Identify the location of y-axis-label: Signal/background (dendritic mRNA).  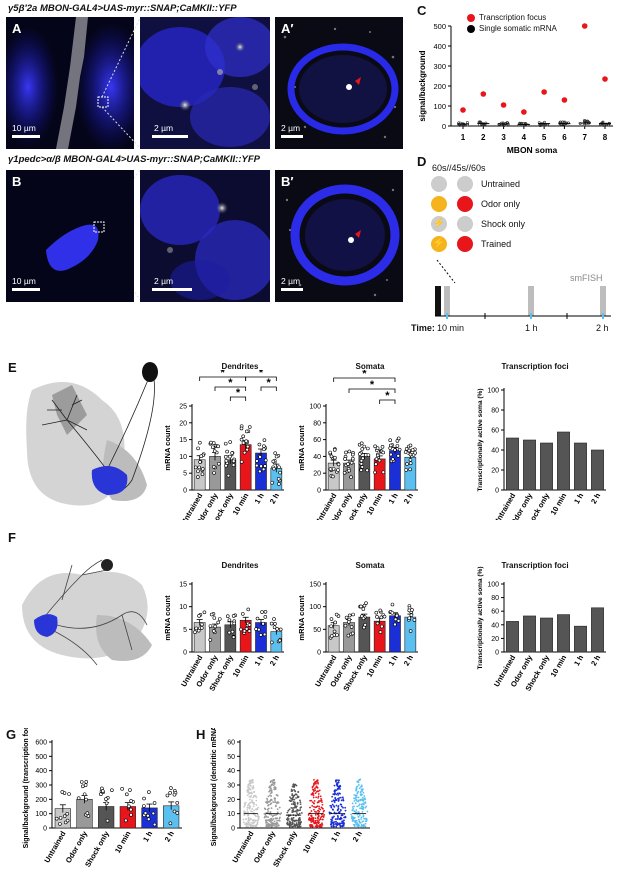
(214, 787).